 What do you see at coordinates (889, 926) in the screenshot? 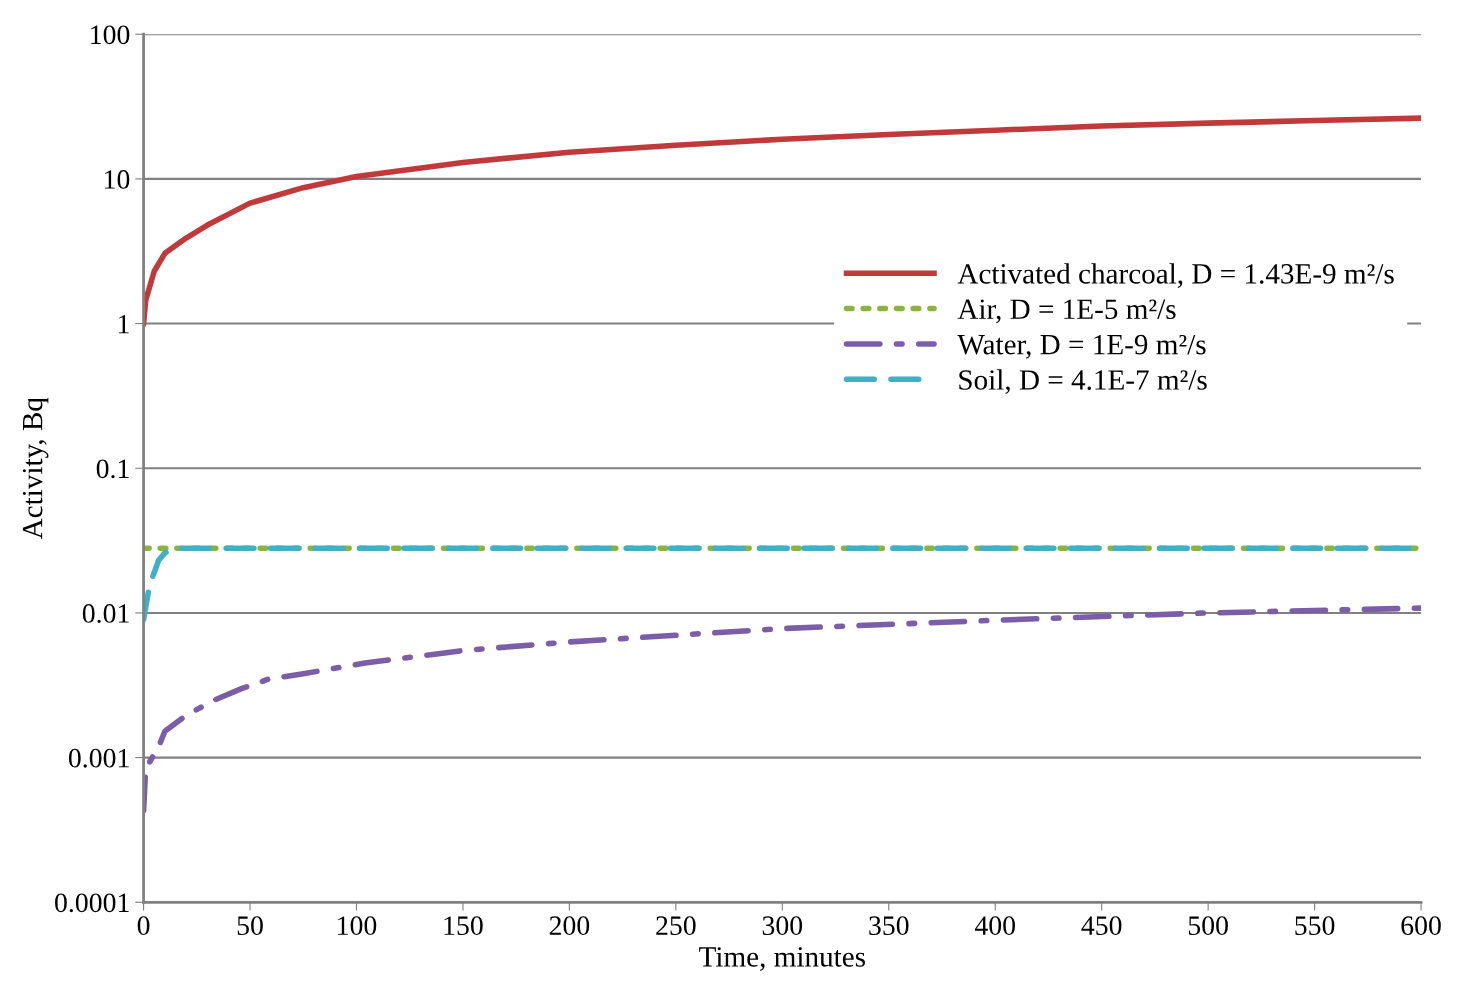
I see `x-tick-label: 350` at bounding box center [889, 926].